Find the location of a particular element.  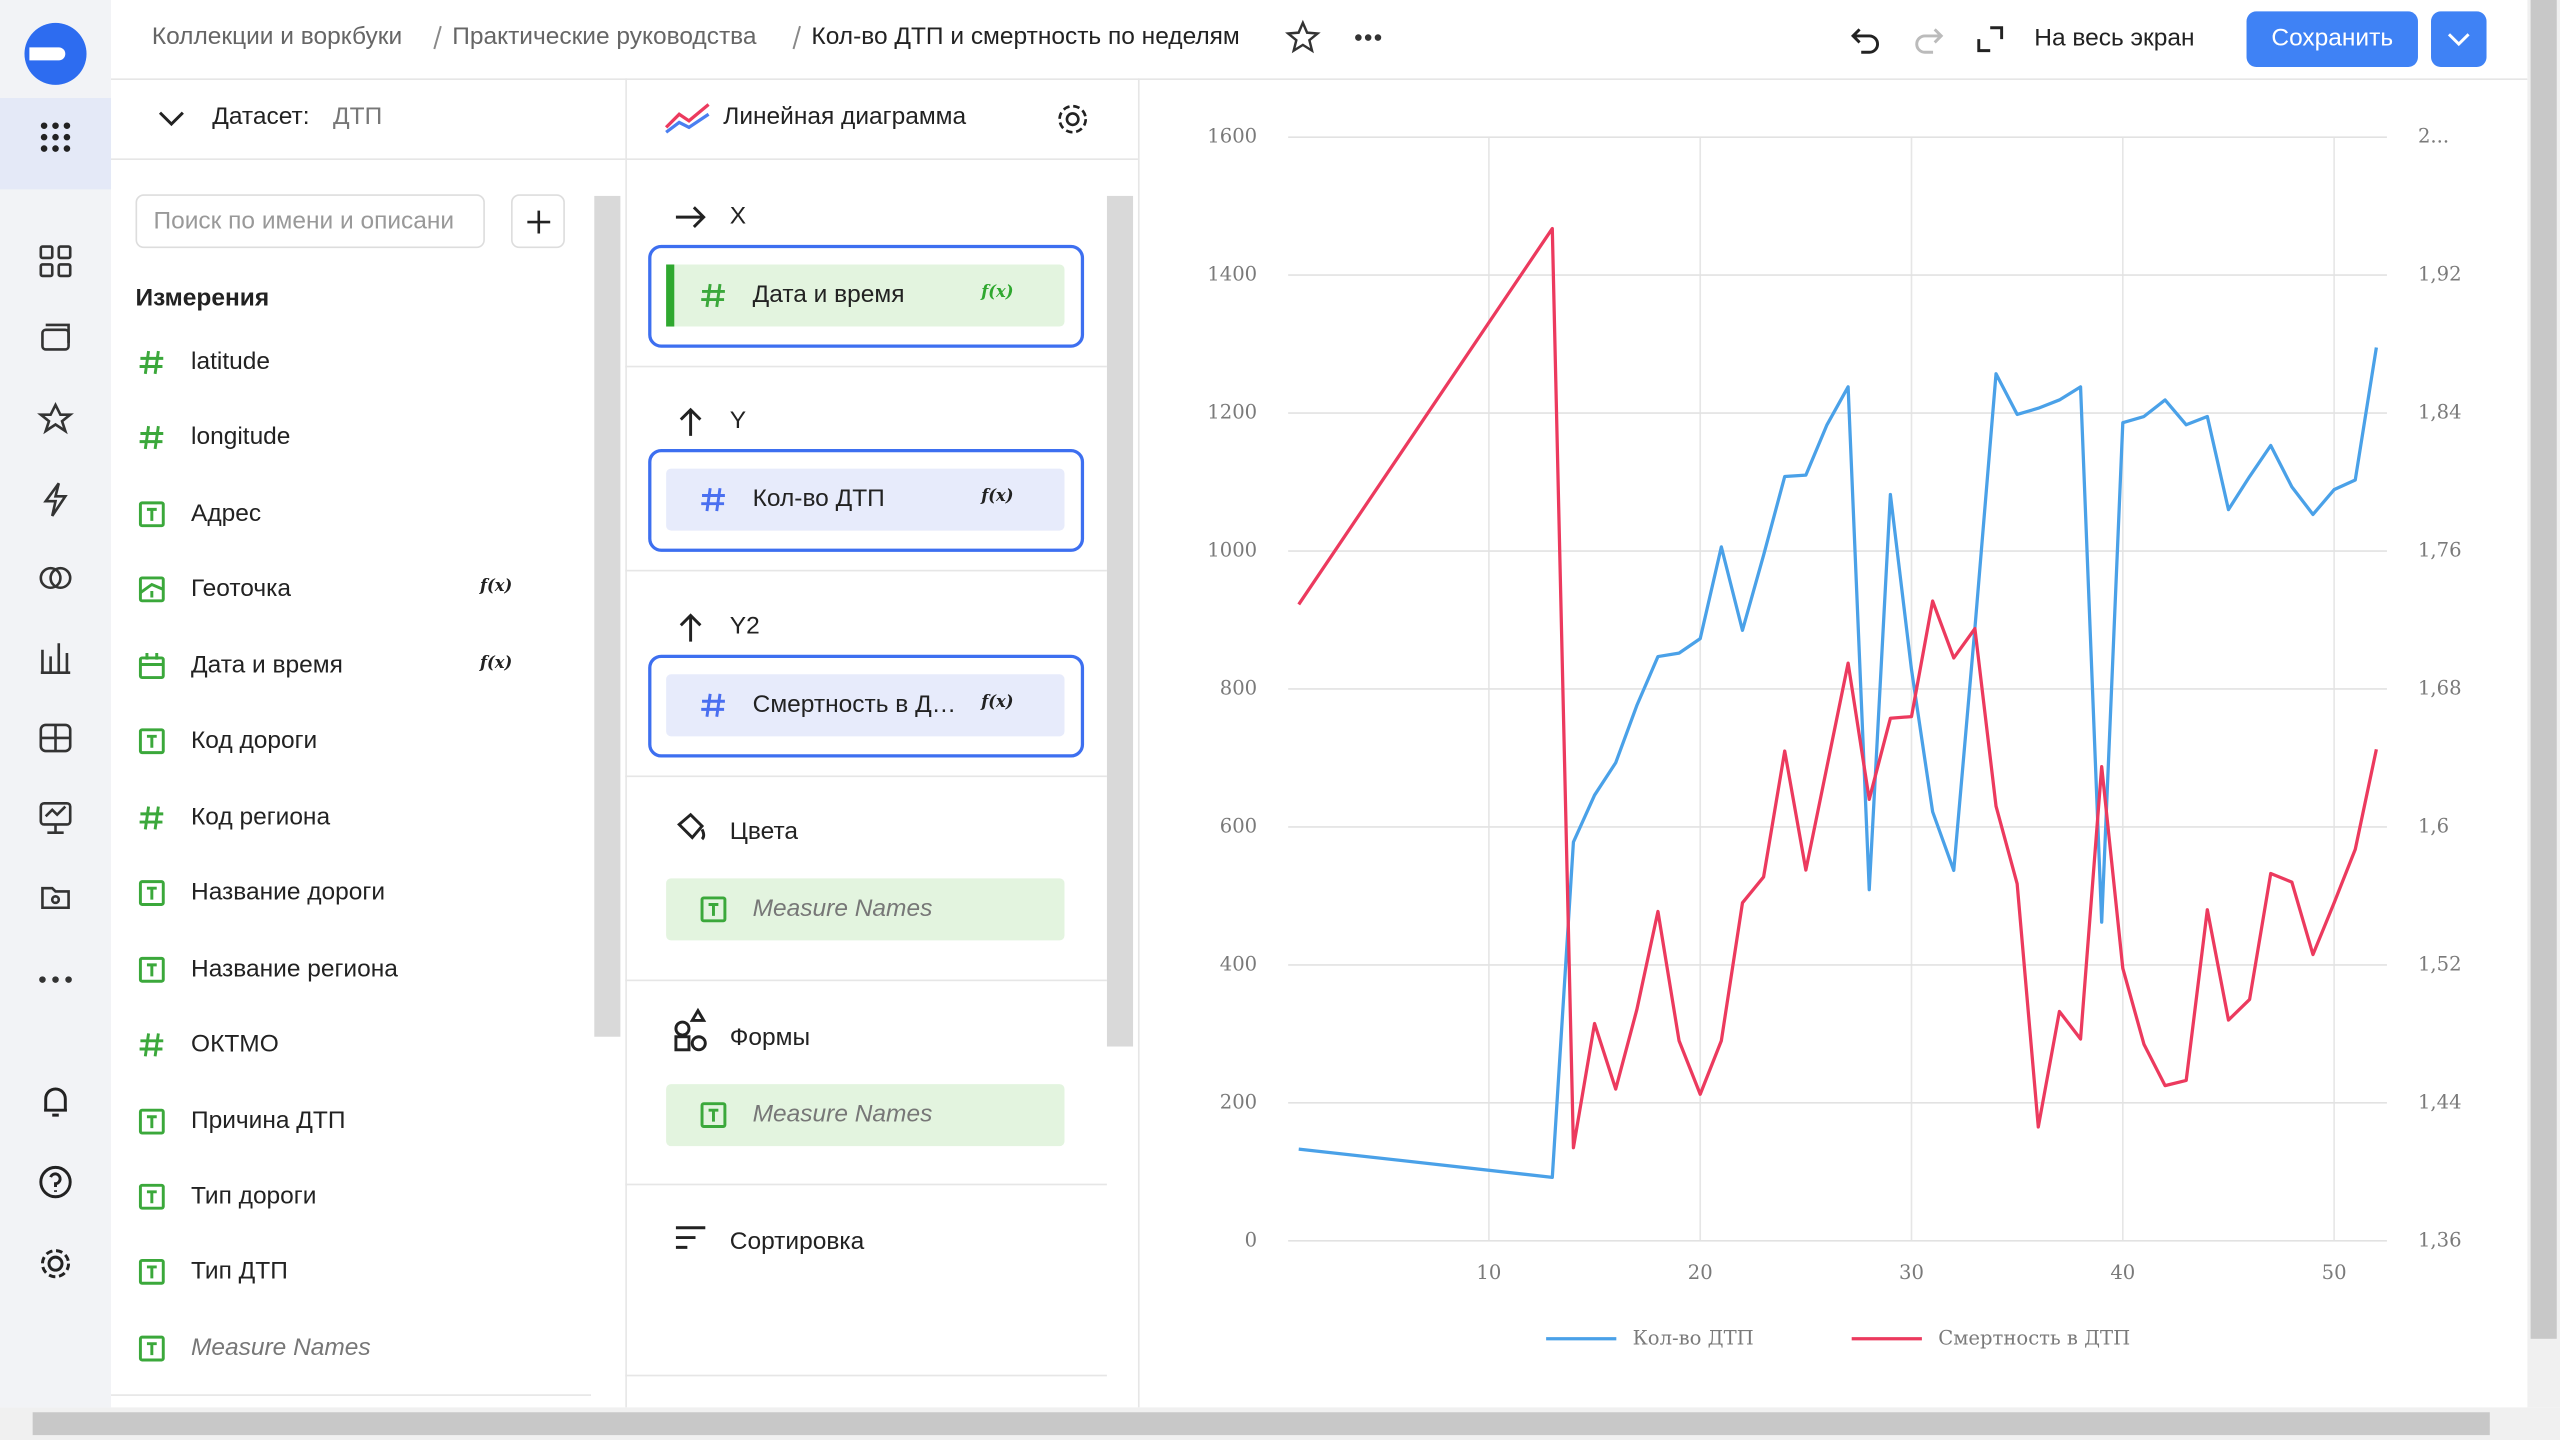

section-icons is located at coordinates (690, 727).